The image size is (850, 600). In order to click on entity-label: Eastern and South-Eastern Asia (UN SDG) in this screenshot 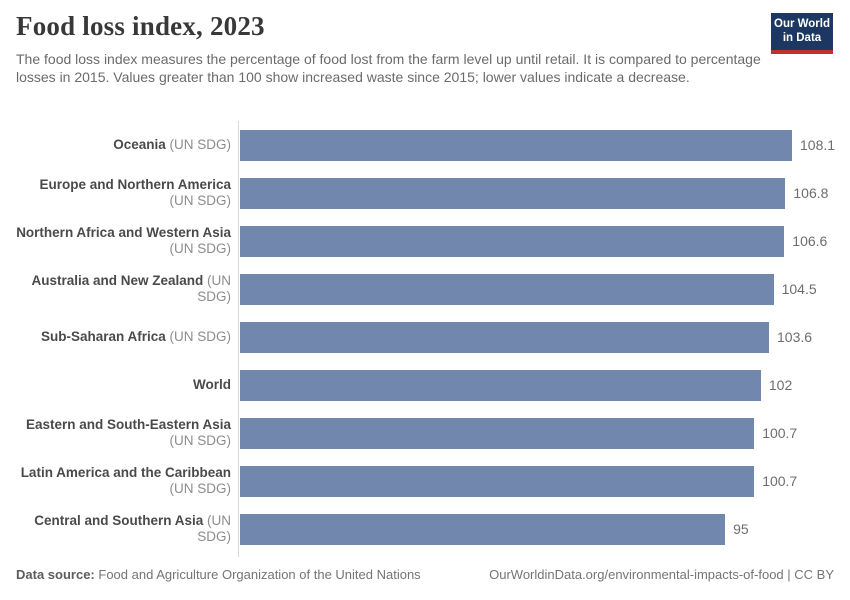, I will do `click(115, 433)`.